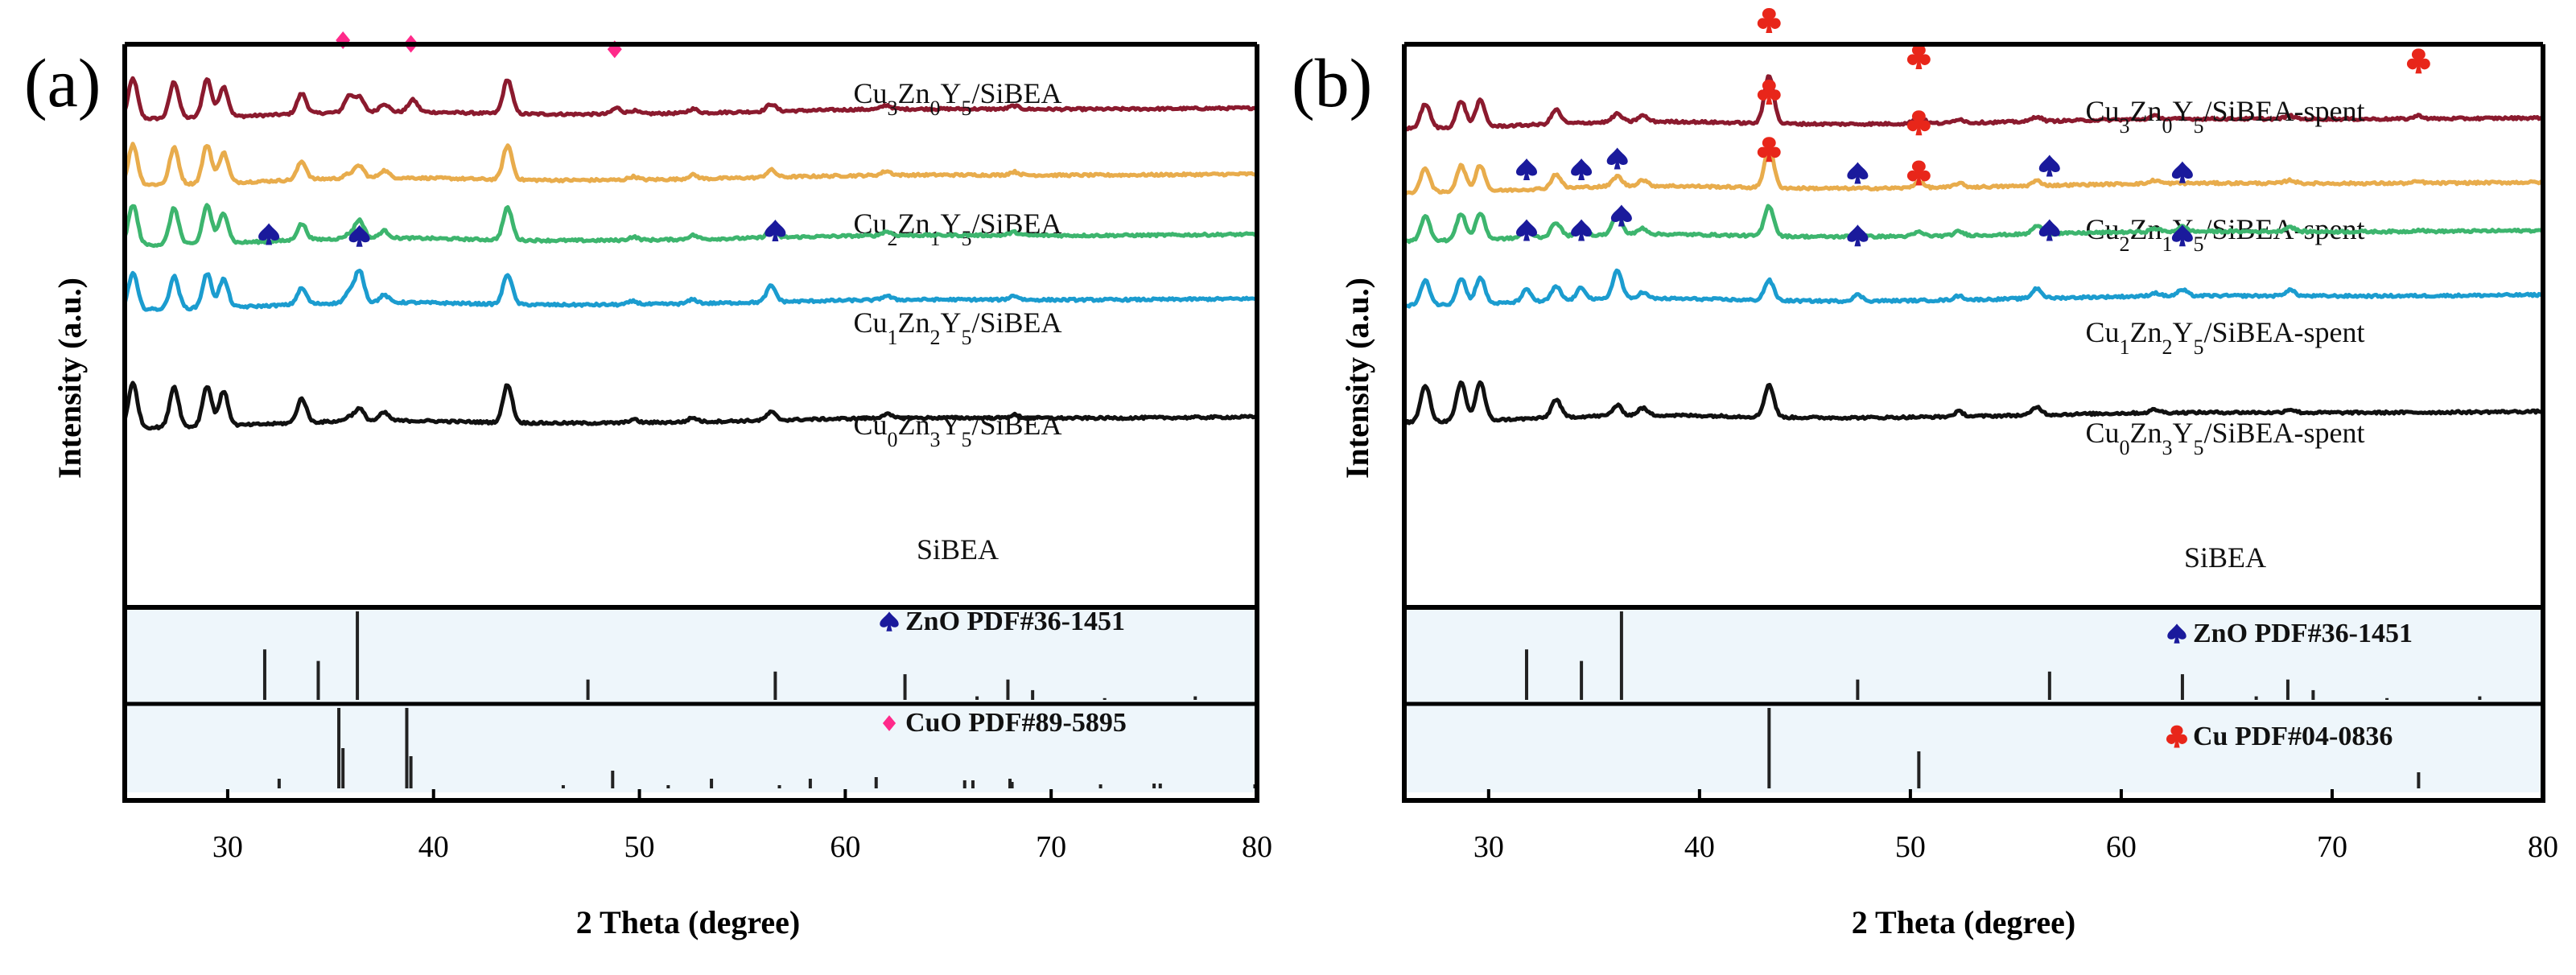 This screenshot has height=975, width=2576. What do you see at coordinates (2224, 438) in the screenshot?
I see `series-label: Cu0Zn3Y5/SiBEA-spent` at bounding box center [2224, 438].